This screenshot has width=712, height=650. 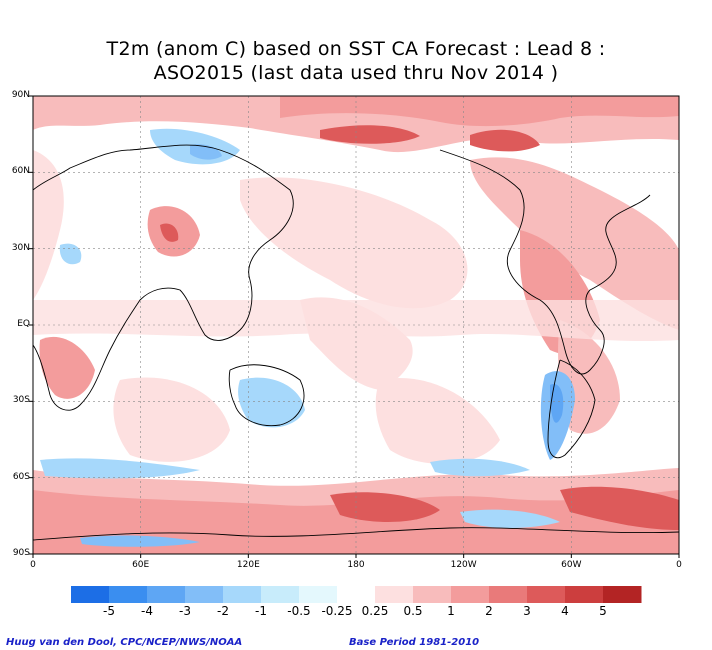 I want to click on lon-tick-label: 120E, so click(x=248, y=565).